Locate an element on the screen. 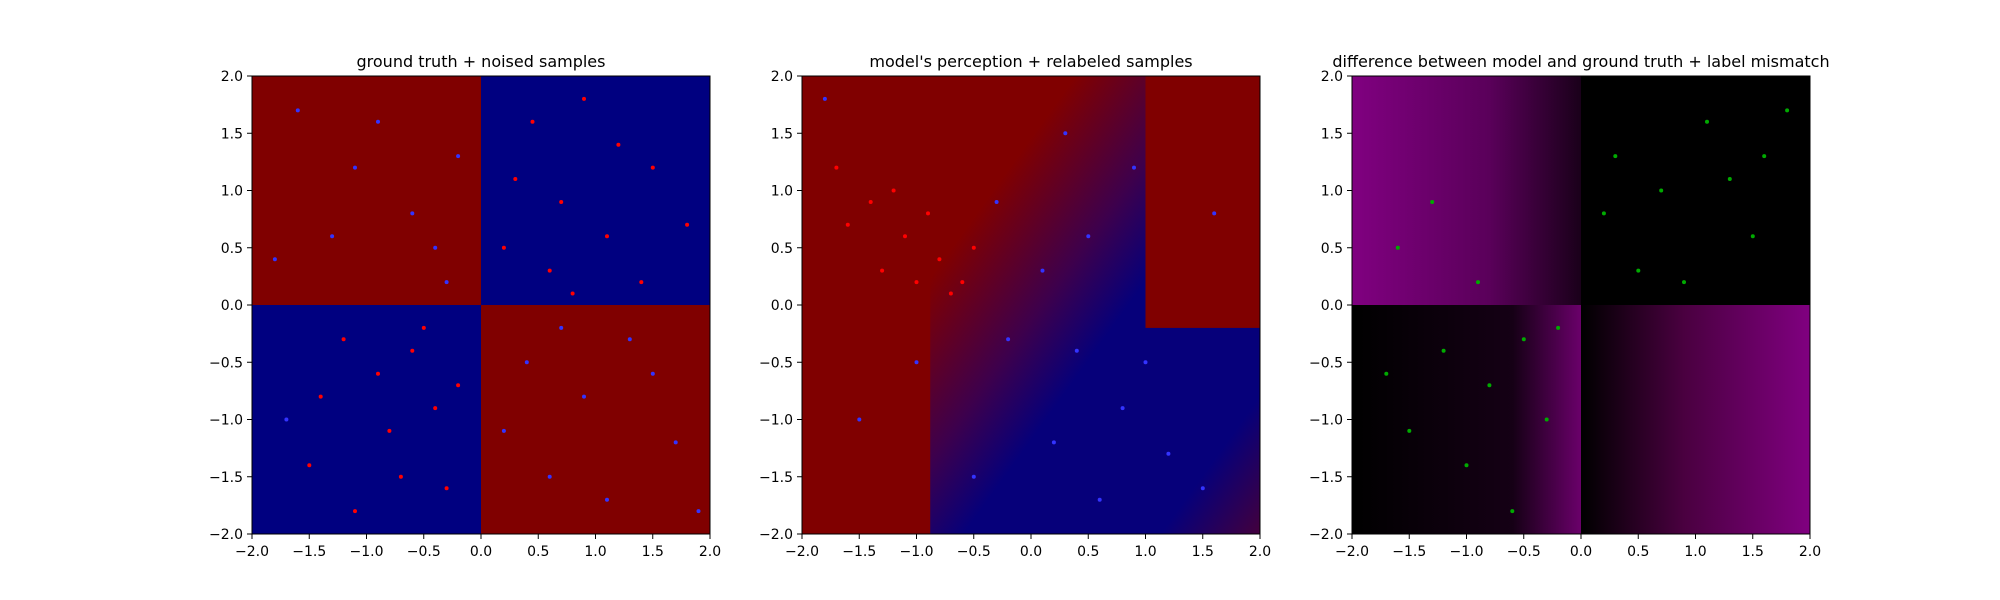 This screenshot has height=600, width=2000. model-background-corner is located at coordinates (1202, 202).